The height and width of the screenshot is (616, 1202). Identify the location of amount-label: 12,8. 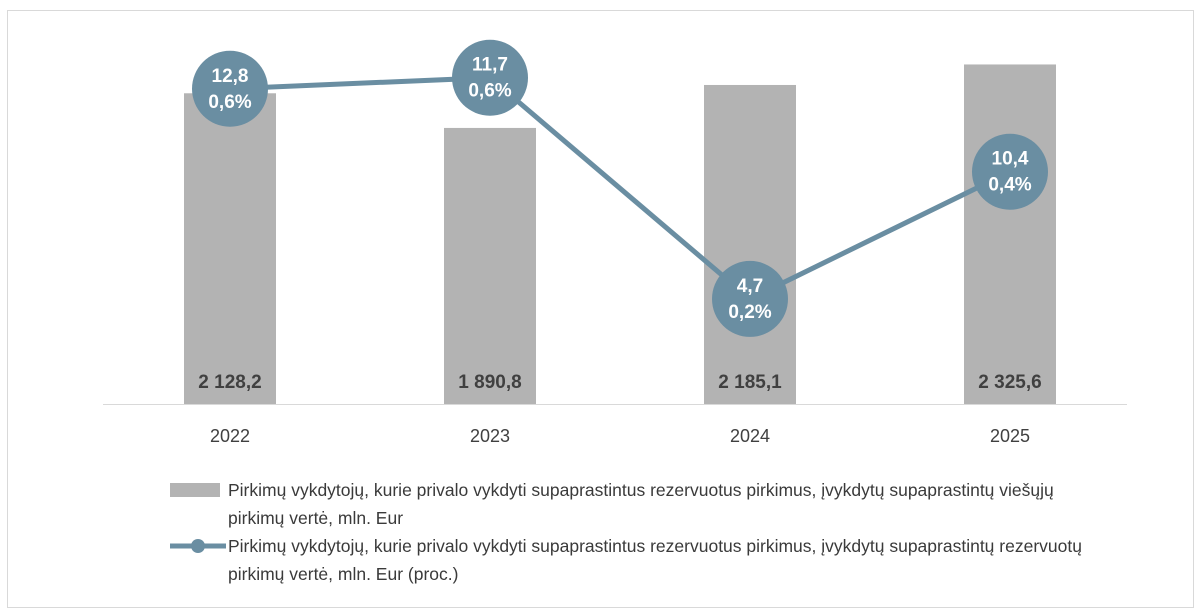
(230, 76).